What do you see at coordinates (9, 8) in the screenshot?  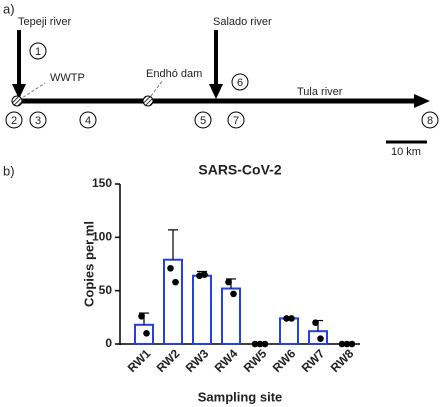 I see `panel-label: a)` at bounding box center [9, 8].